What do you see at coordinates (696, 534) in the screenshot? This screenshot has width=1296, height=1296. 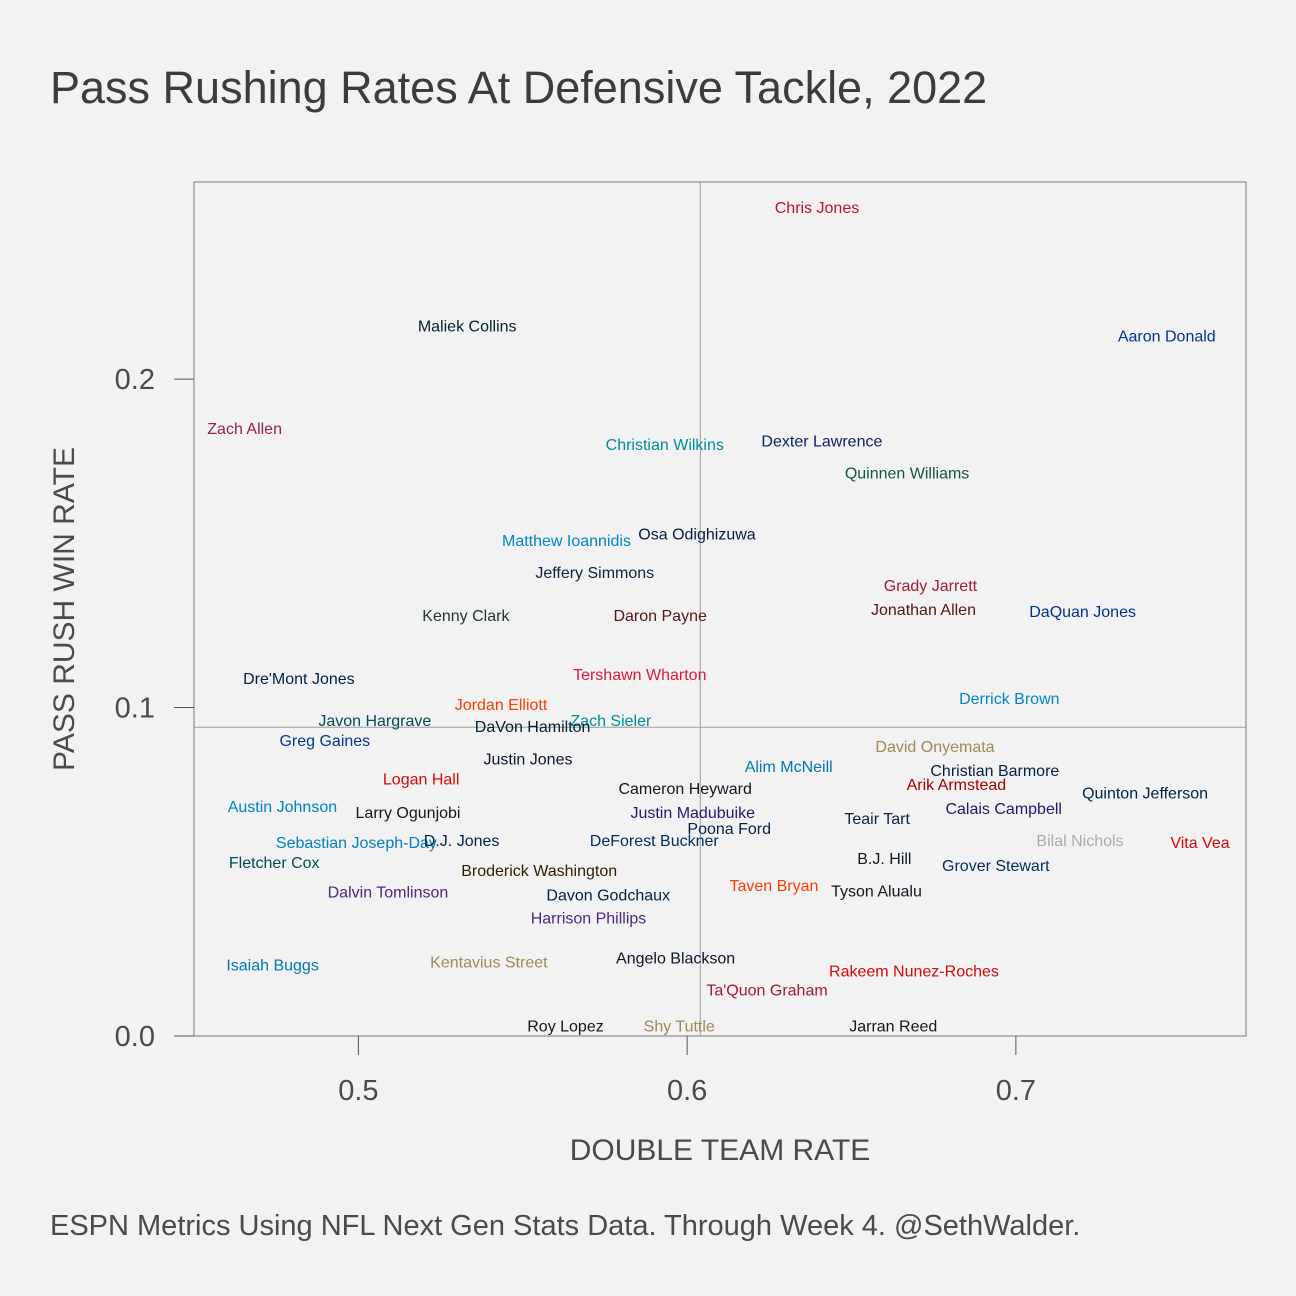 I see `player-label: Osa Odighizuwa` at bounding box center [696, 534].